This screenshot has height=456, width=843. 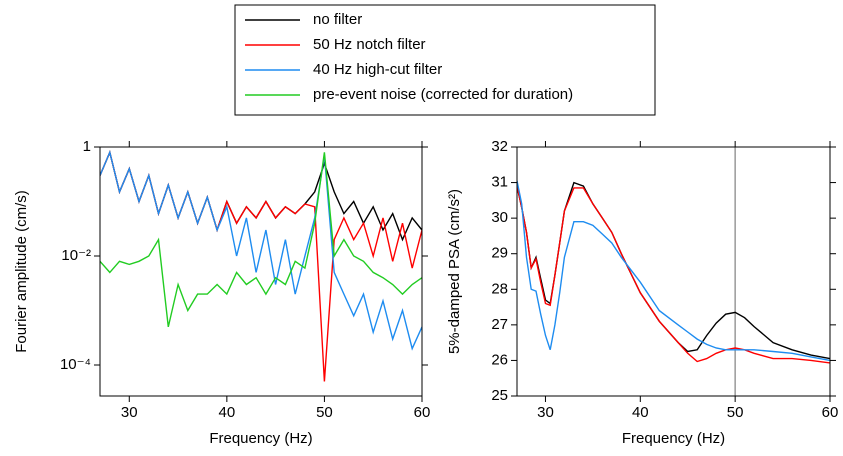 I want to click on y-tick-label: 31, so click(x=499, y=182).